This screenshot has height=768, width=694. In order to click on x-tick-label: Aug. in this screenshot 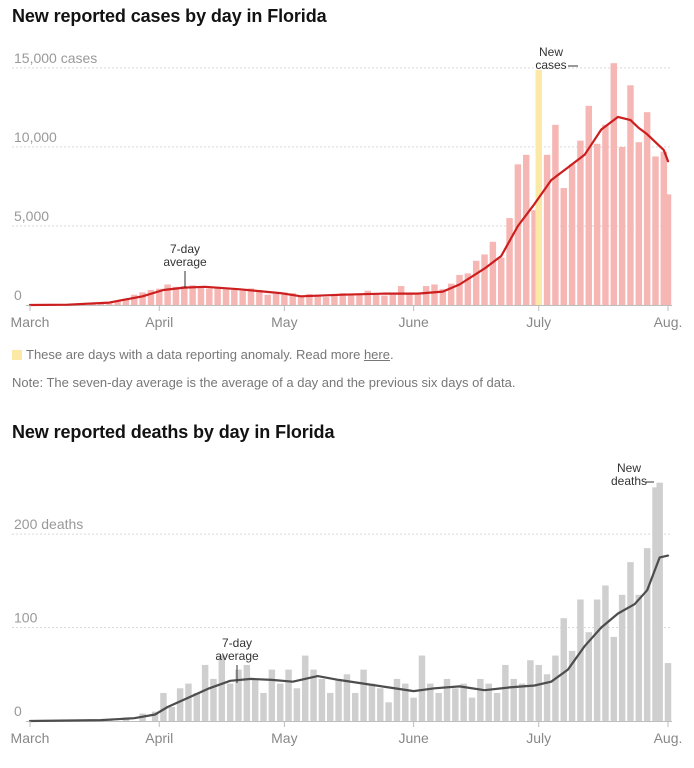, I will do `click(668, 322)`.